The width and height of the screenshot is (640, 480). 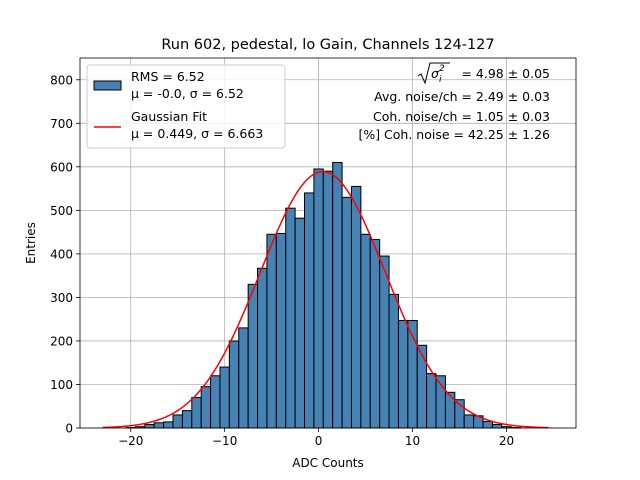 I want to click on legend-box, so click(x=186, y=106).